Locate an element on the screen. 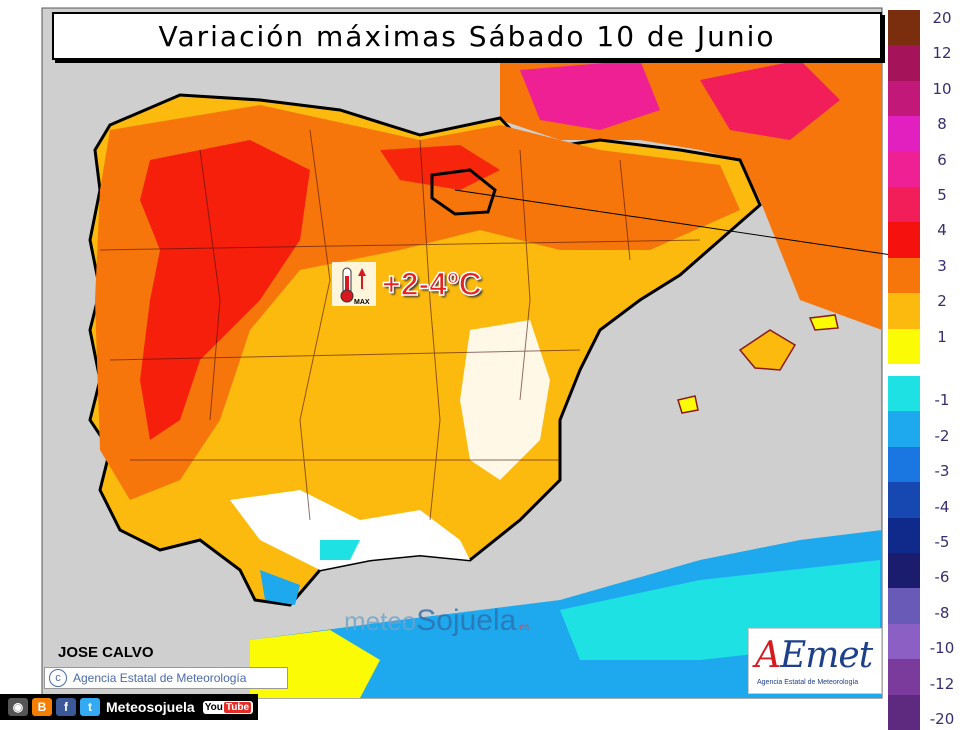 The height and width of the screenshot is (730, 960). watermark: meteoSojuela.es is located at coordinates (437, 621).